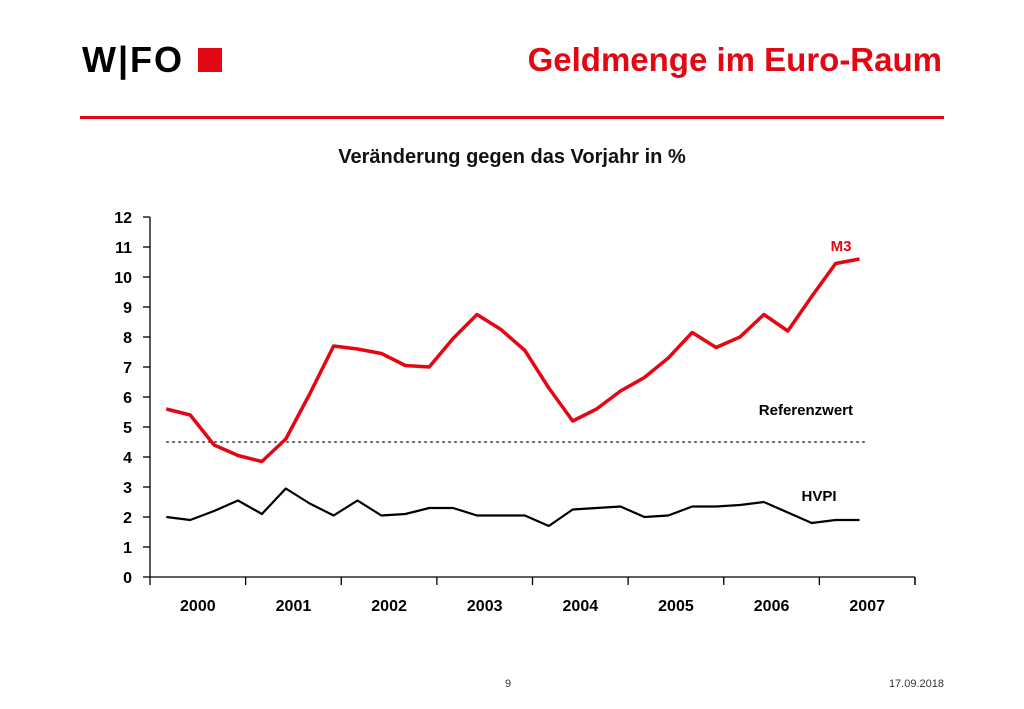  What do you see at coordinates (127, 578) in the screenshot?
I see `y-tick-label: 0` at bounding box center [127, 578].